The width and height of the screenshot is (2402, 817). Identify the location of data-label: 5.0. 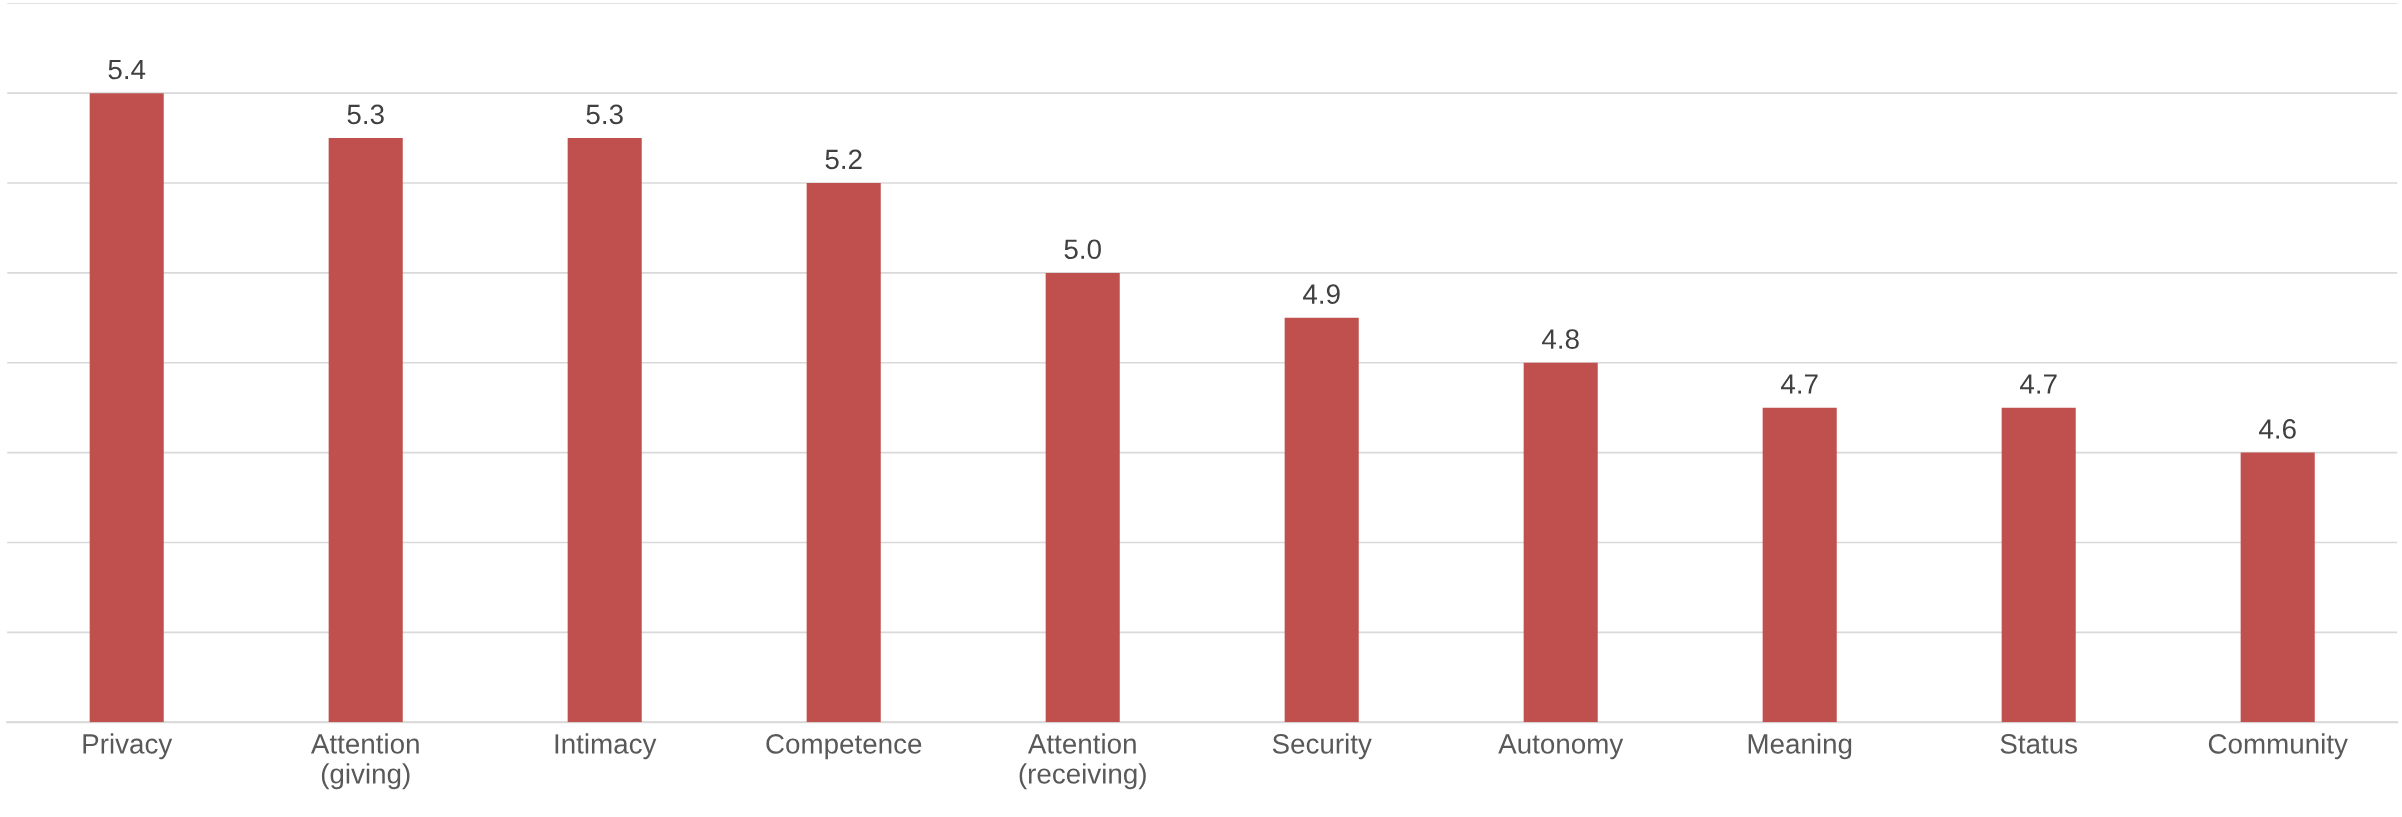
(1082, 249).